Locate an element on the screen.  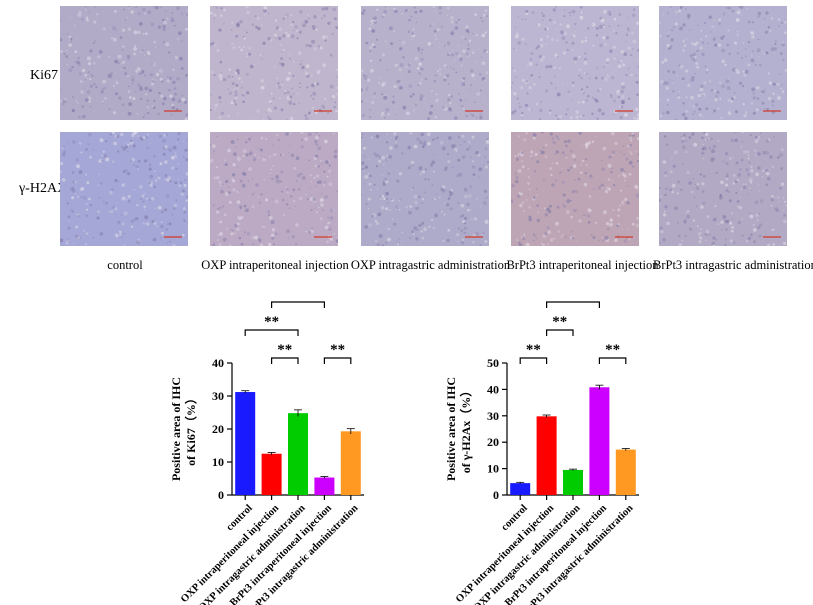
h2ax-sig-label-2: ** is located at coordinates (573, 301).